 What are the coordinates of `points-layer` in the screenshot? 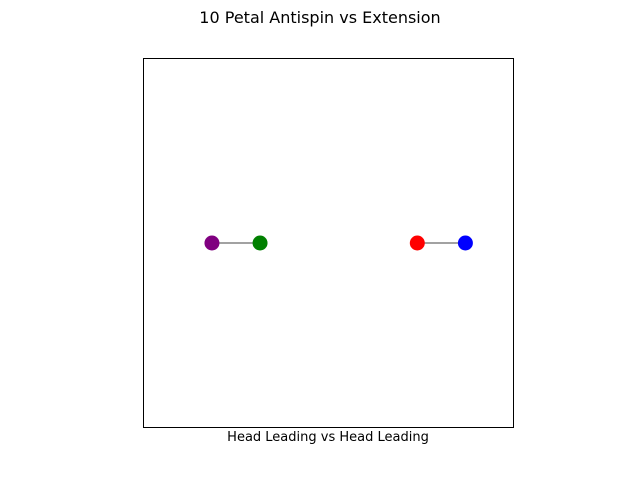 It's located at (338, 243).